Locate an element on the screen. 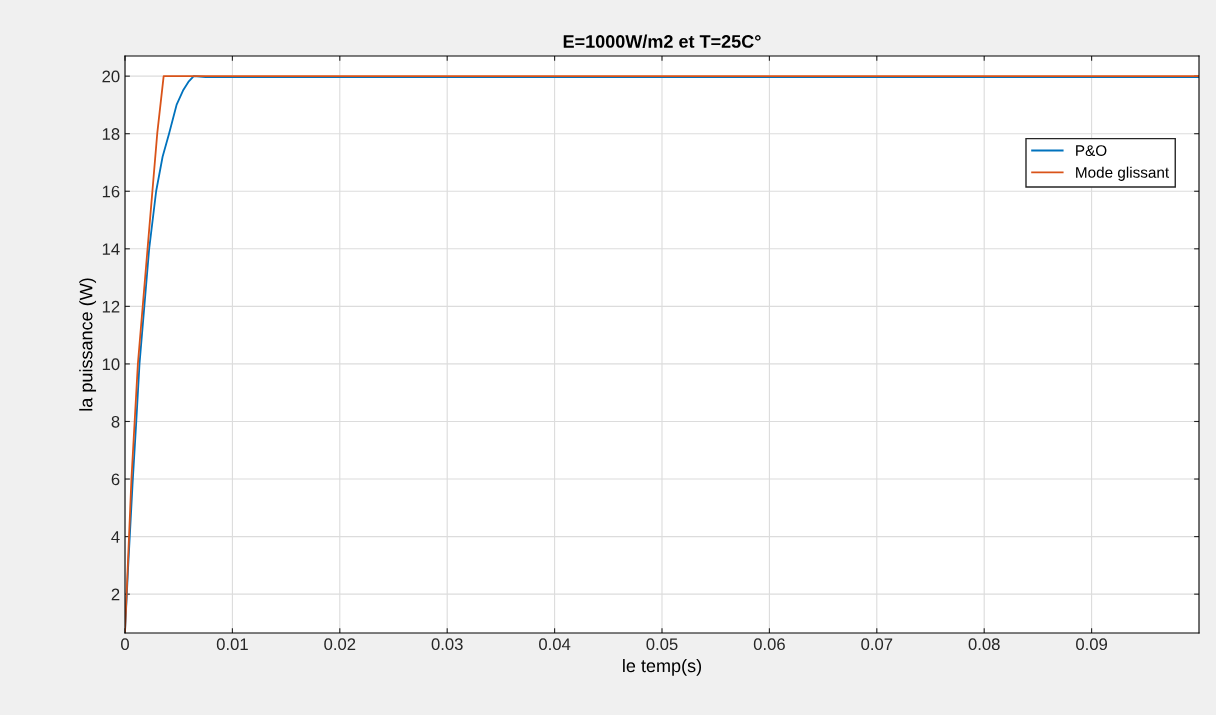 The height and width of the screenshot is (715, 1216). chart-title: E=1000W/m2 et T=25C° is located at coordinates (662, 41).